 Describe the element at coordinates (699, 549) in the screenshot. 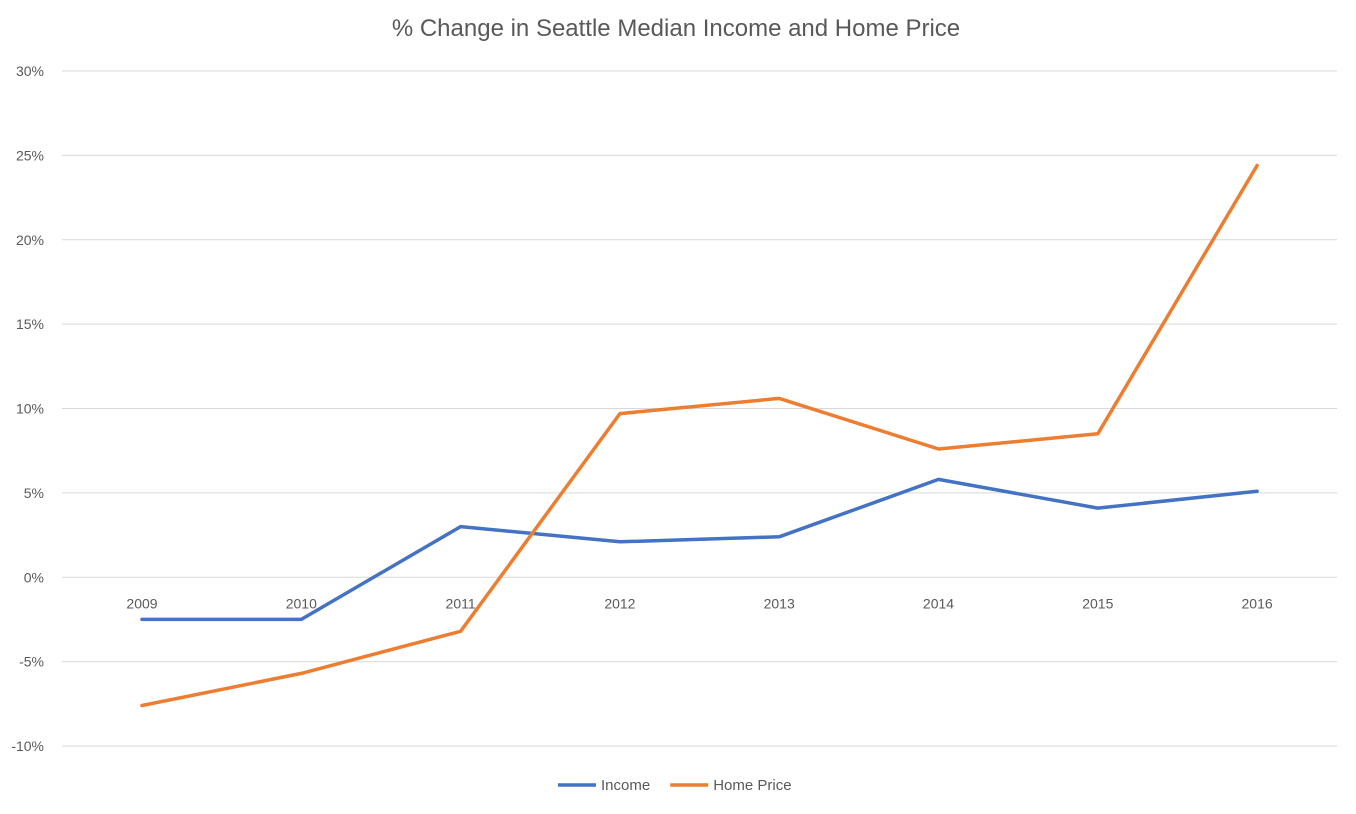

I see `series-line-income` at that location.